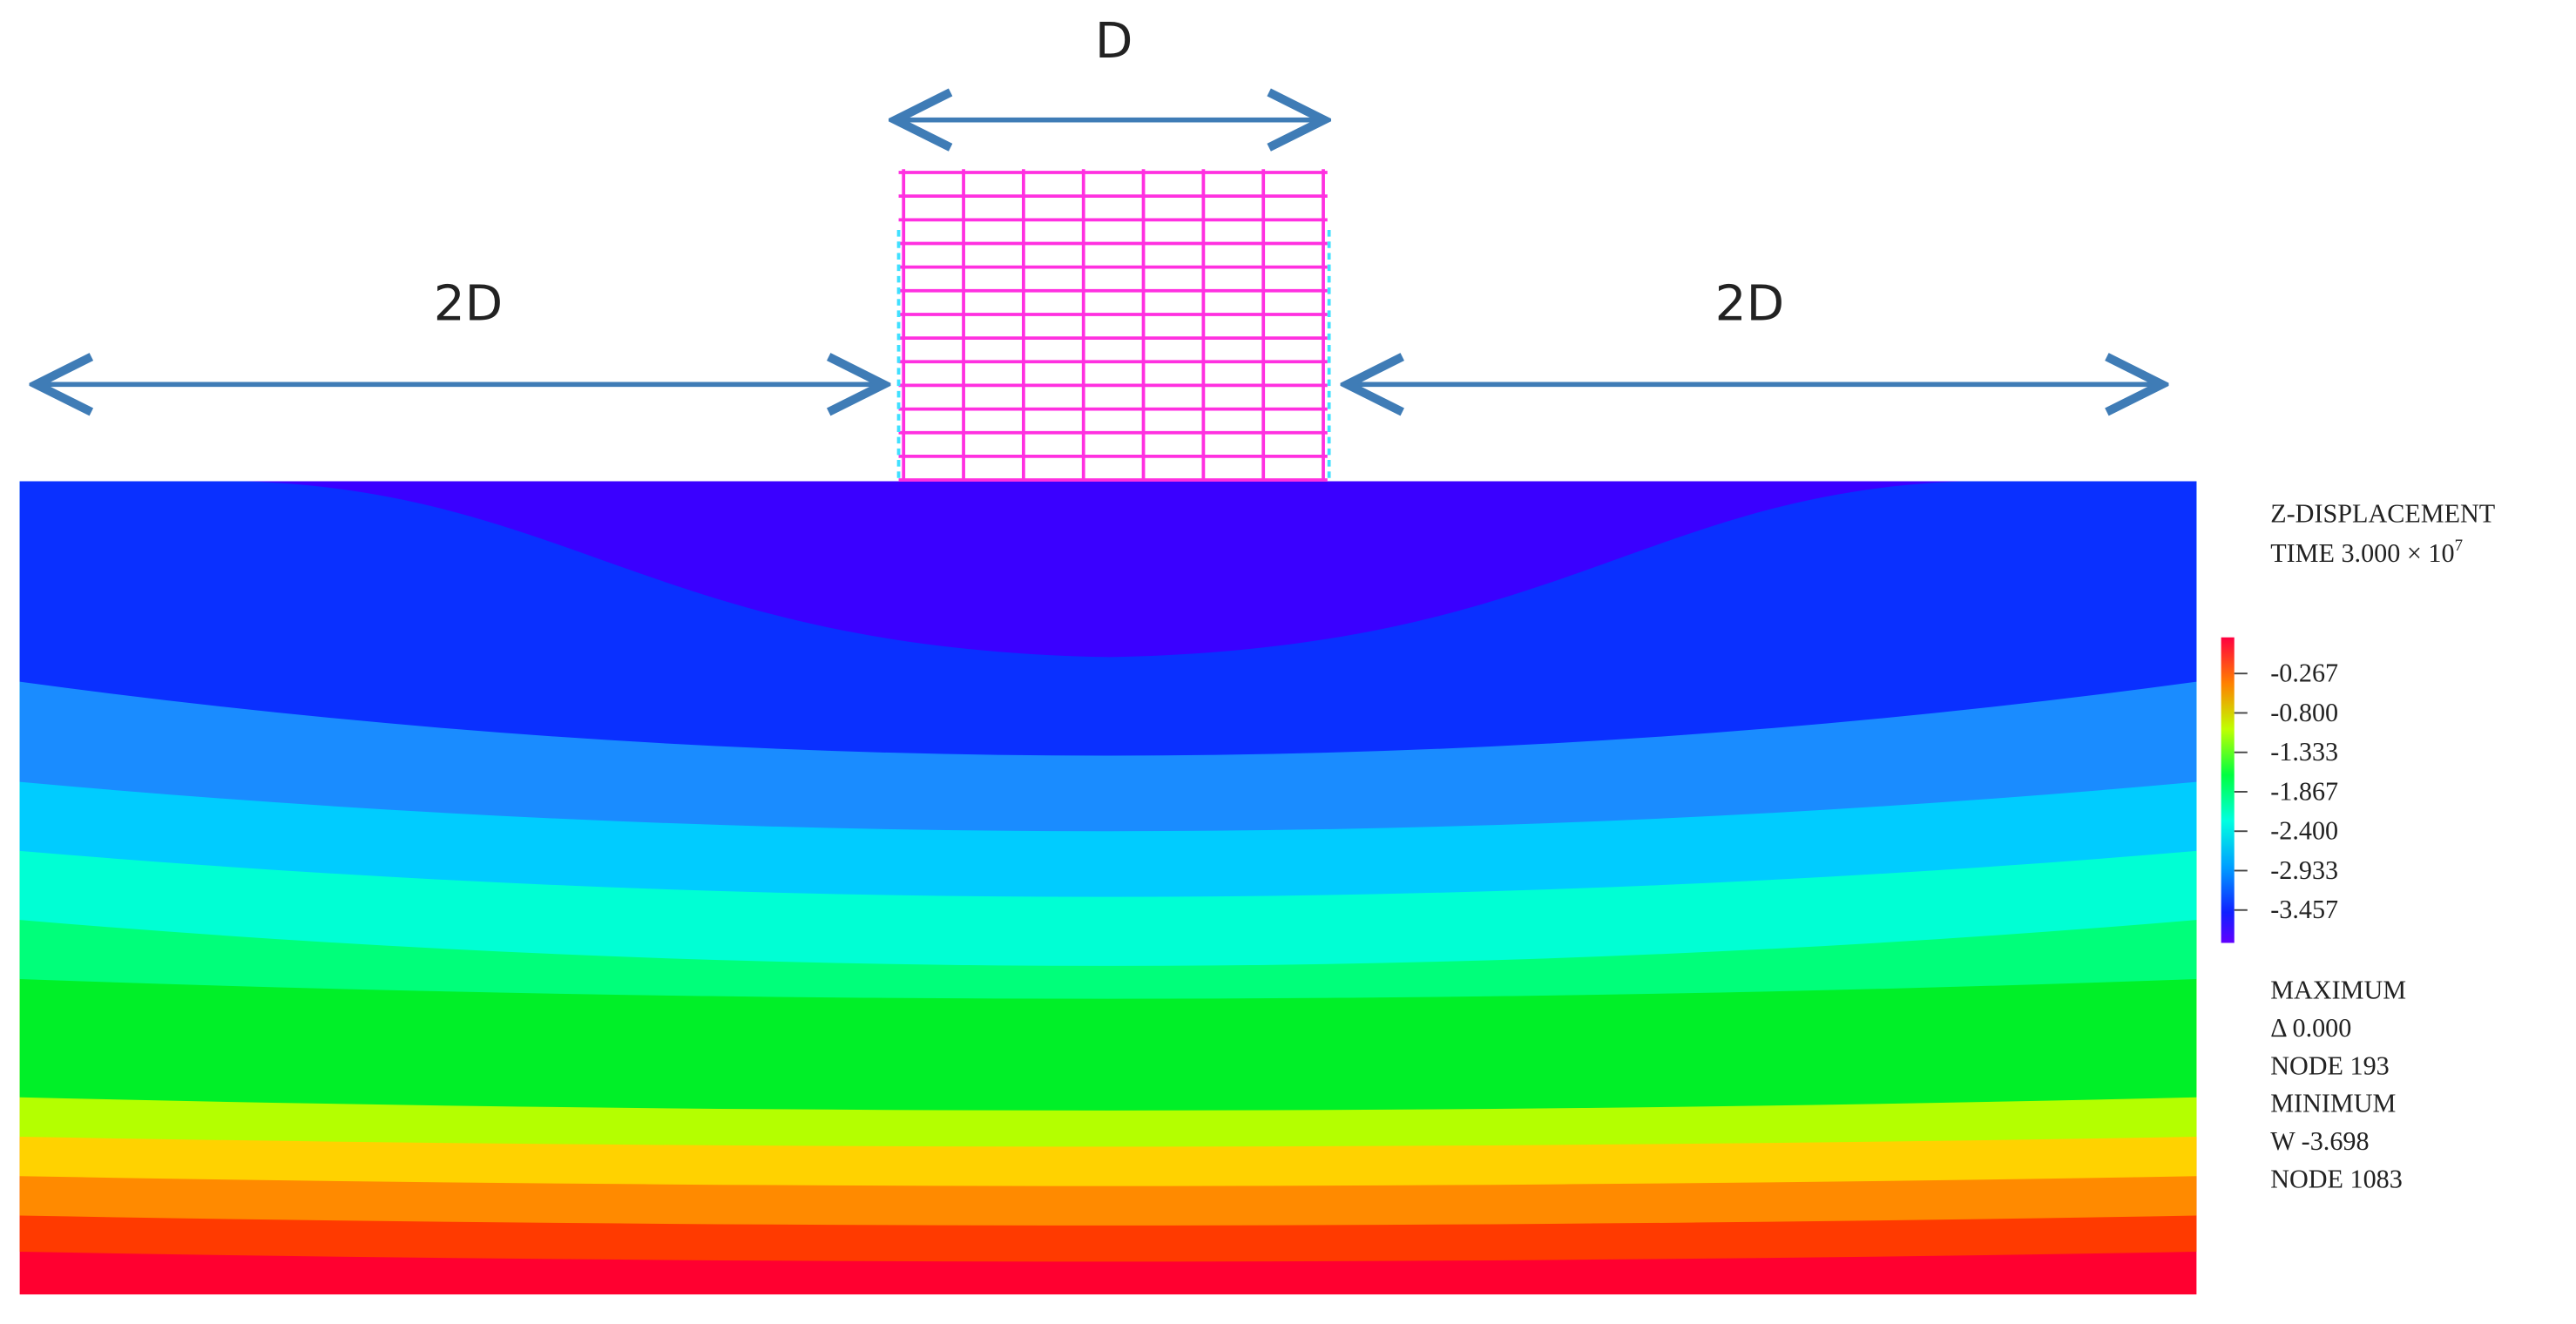 The width and height of the screenshot is (2576, 1324). What do you see at coordinates (2310, 1028) in the screenshot?
I see `max-value: Δ 0.000` at bounding box center [2310, 1028].